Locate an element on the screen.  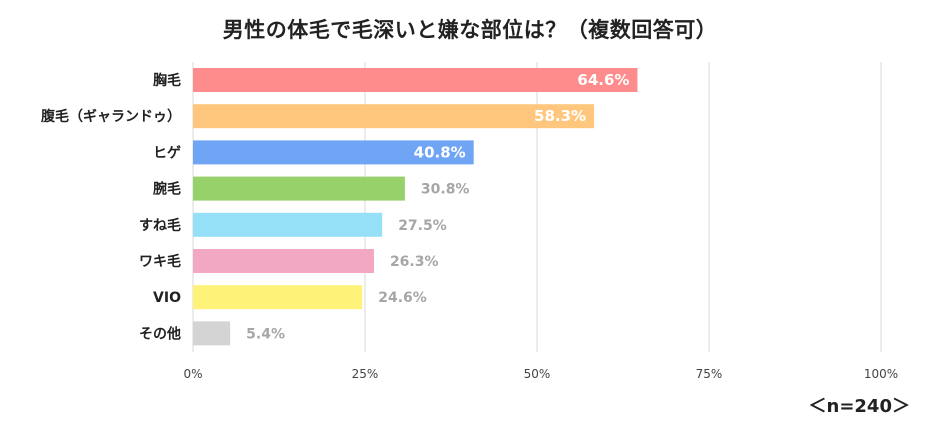
x-tick-label: 0% is located at coordinates (192, 374).